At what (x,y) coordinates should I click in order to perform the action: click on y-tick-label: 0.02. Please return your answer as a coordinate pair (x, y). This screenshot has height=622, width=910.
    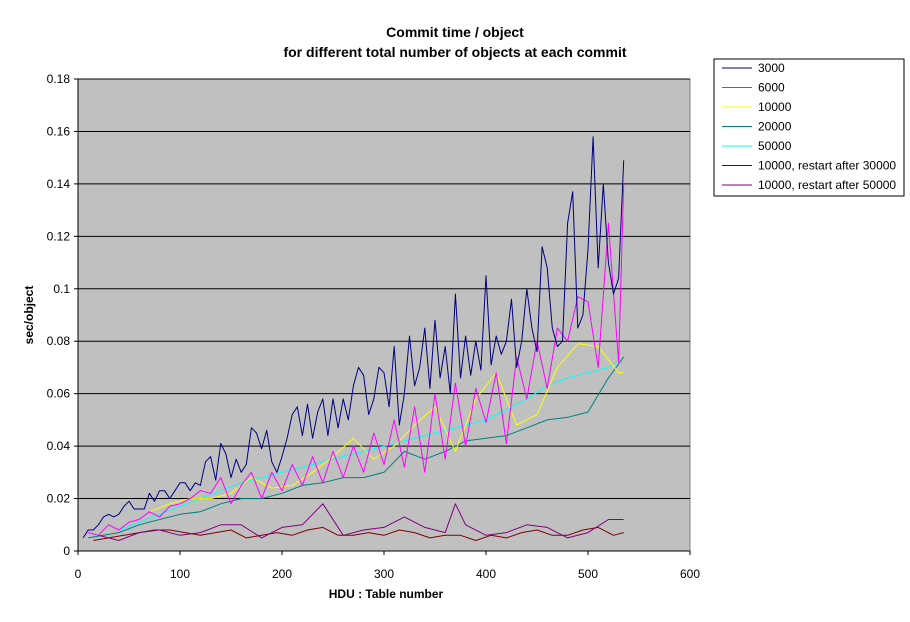
    Looking at the image, I should click on (59, 499).